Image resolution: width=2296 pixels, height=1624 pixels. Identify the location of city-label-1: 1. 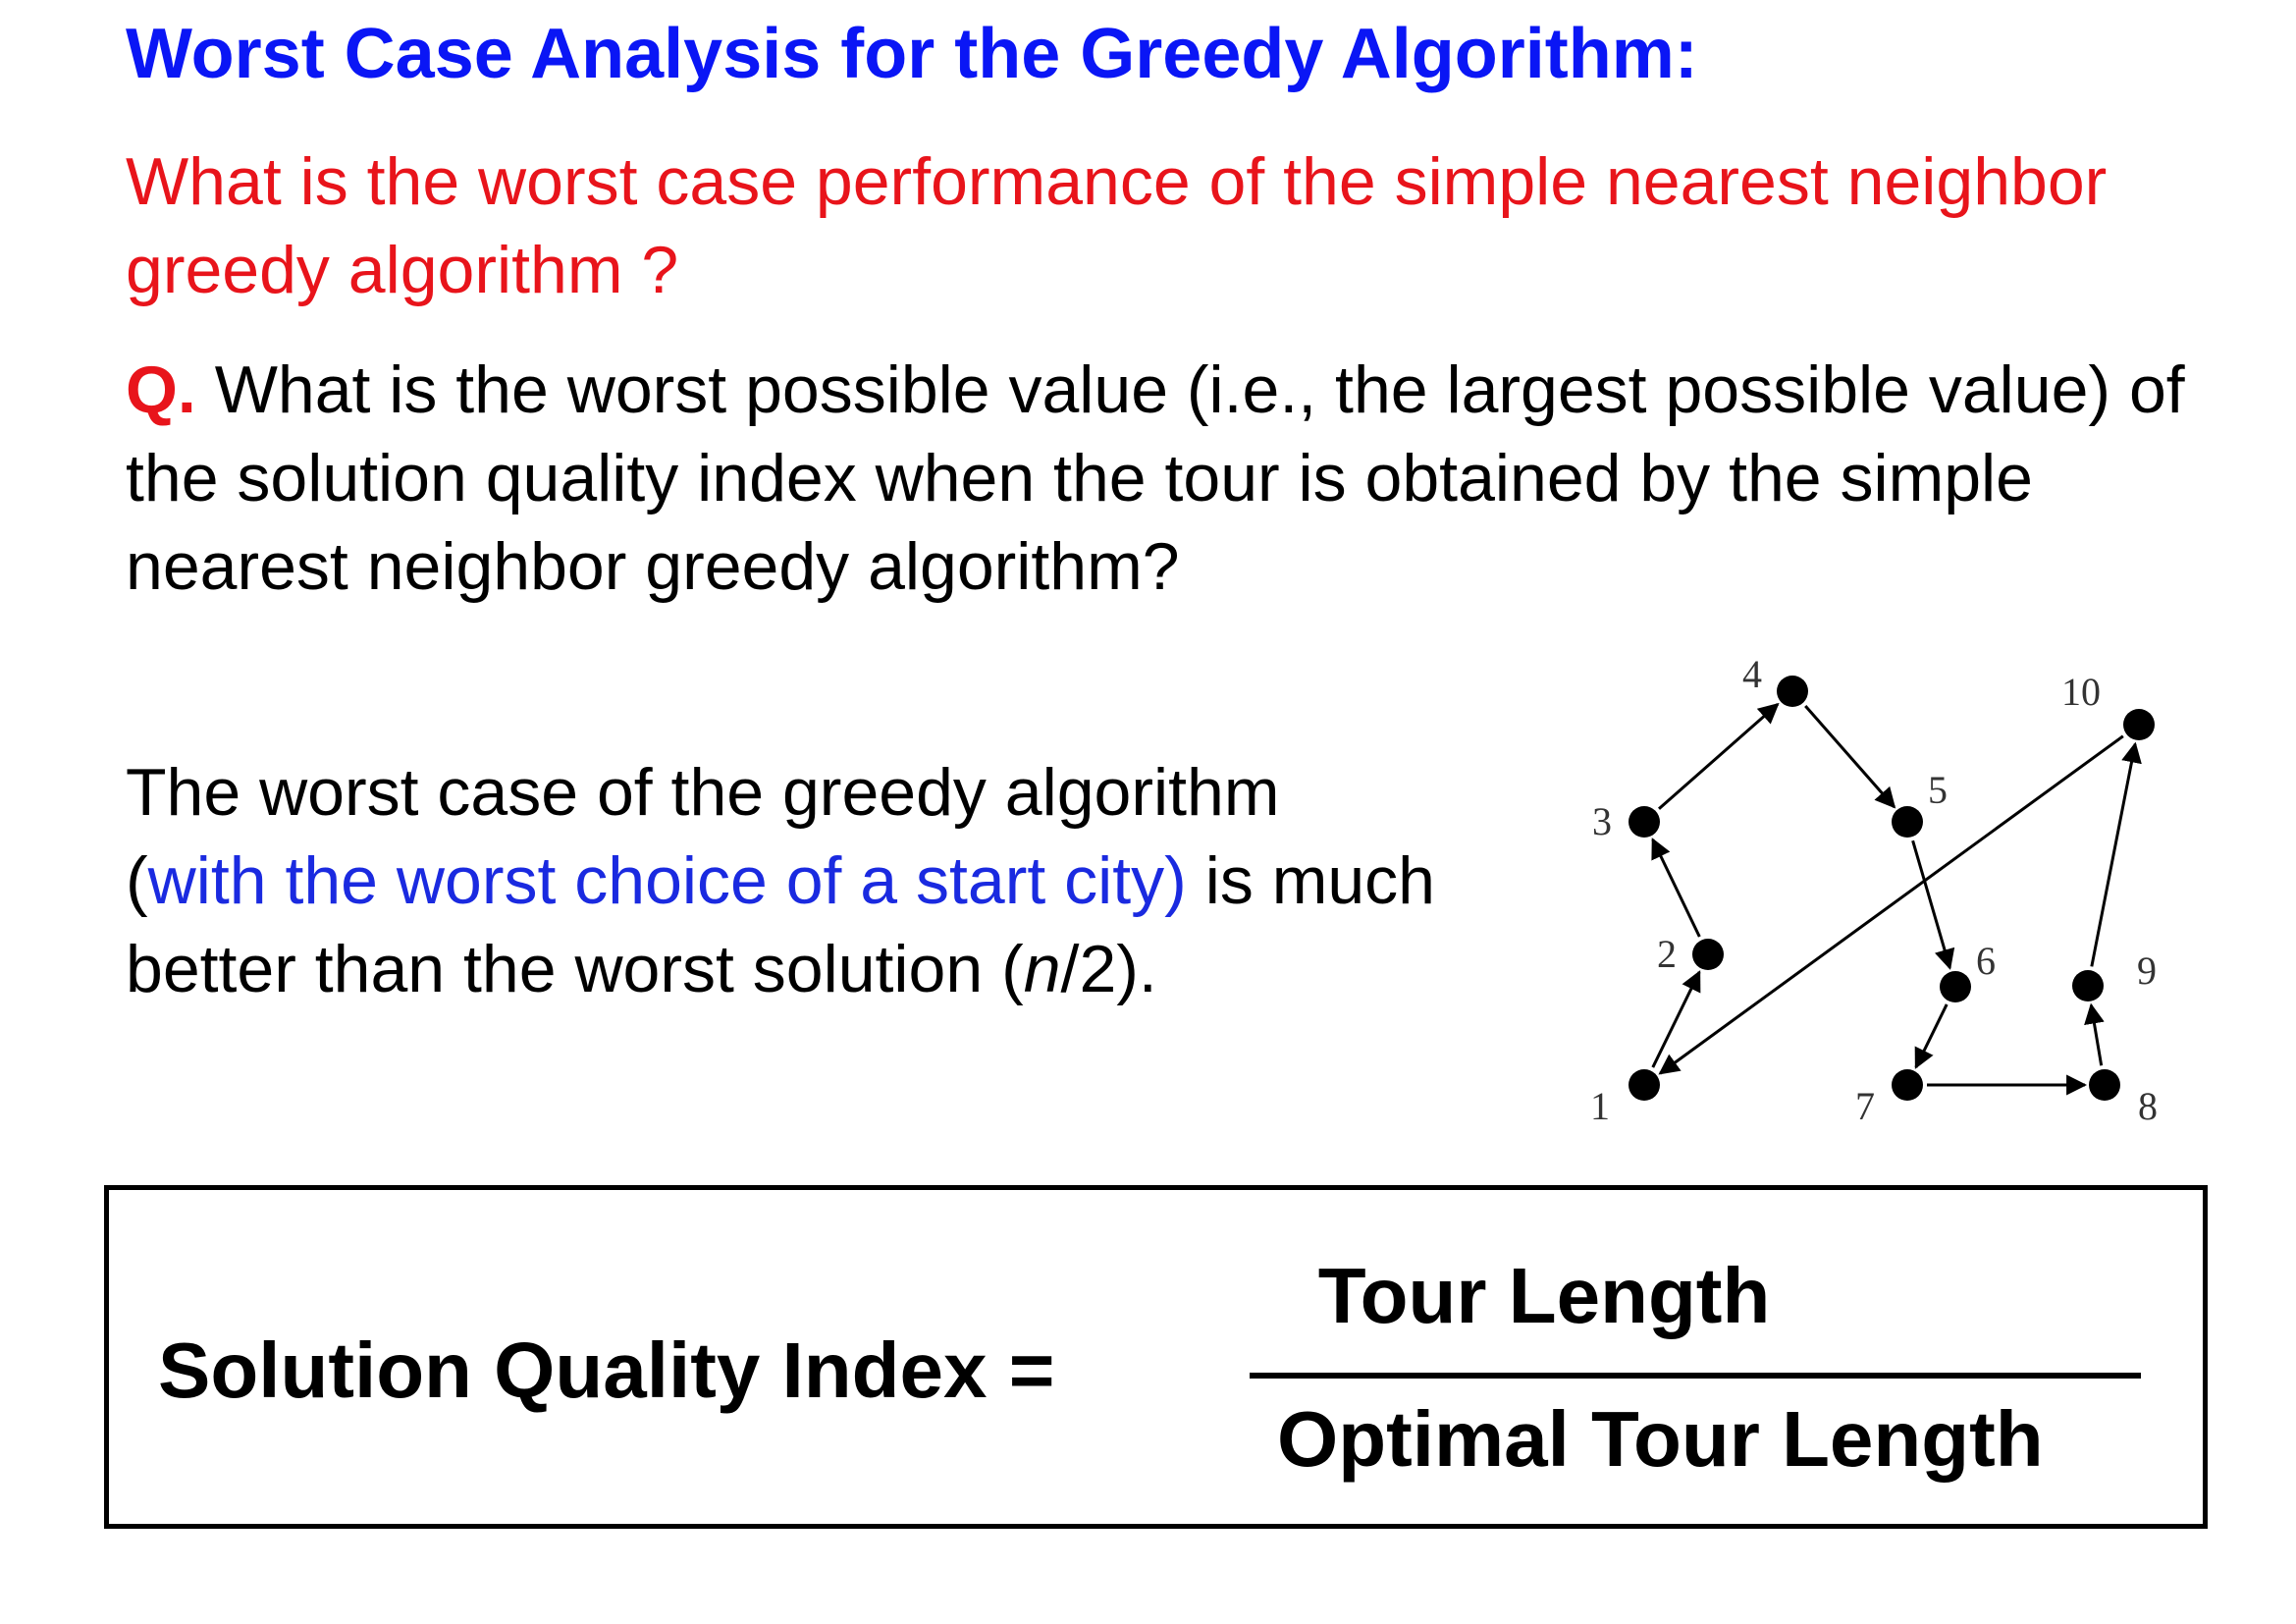
(1600, 1106).